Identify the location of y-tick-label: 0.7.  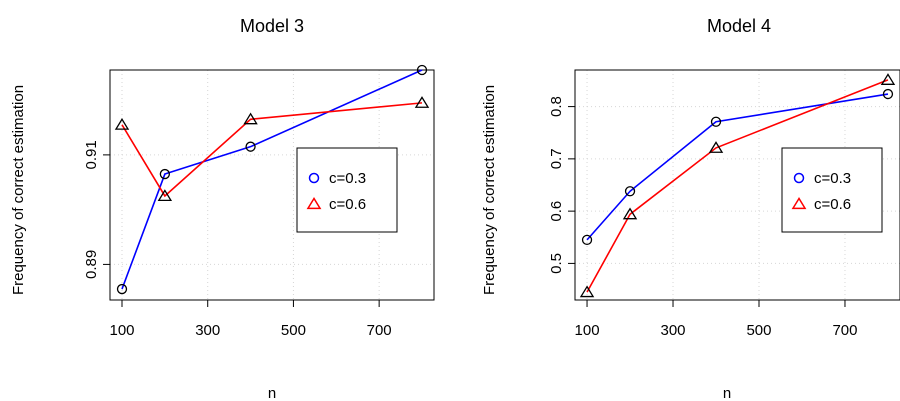
(556, 158).